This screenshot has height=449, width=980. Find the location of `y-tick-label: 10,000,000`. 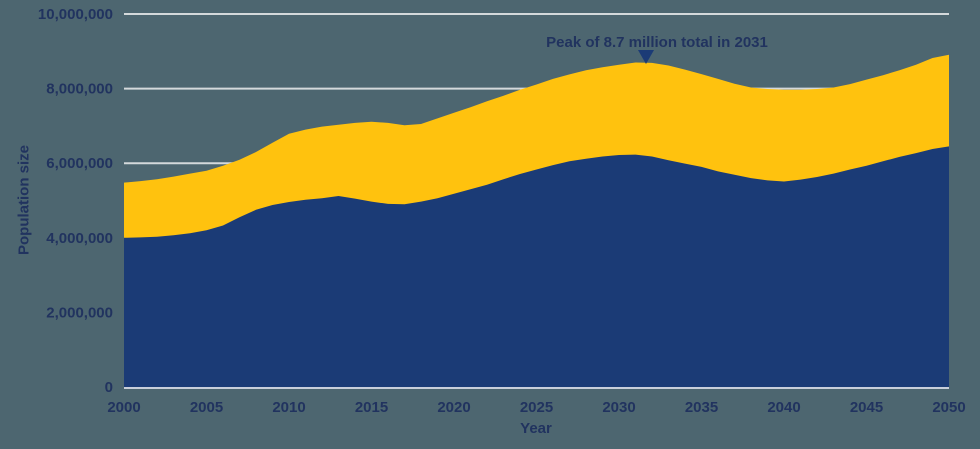

y-tick-label: 10,000,000 is located at coordinates (75, 14).